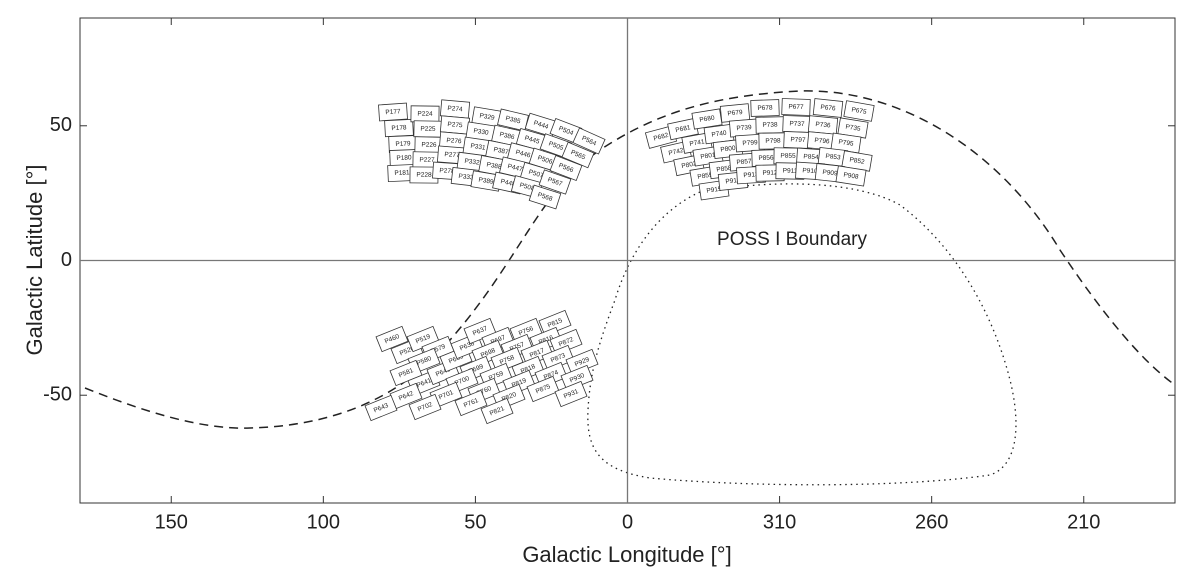 The image size is (1200, 581). Describe the element at coordinates (466, 177) in the screenshot. I see `field-label: P333` at that location.